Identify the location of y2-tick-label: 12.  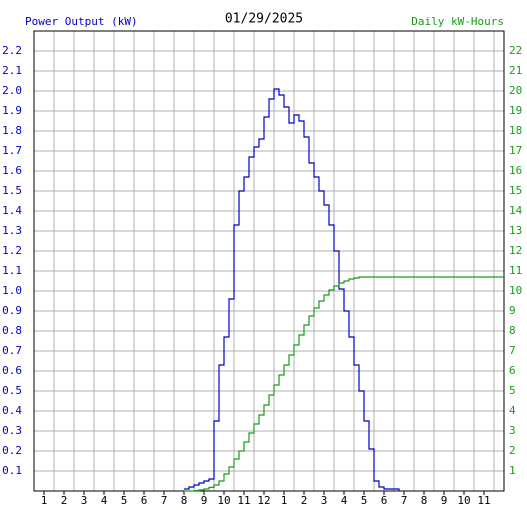
(515, 250).